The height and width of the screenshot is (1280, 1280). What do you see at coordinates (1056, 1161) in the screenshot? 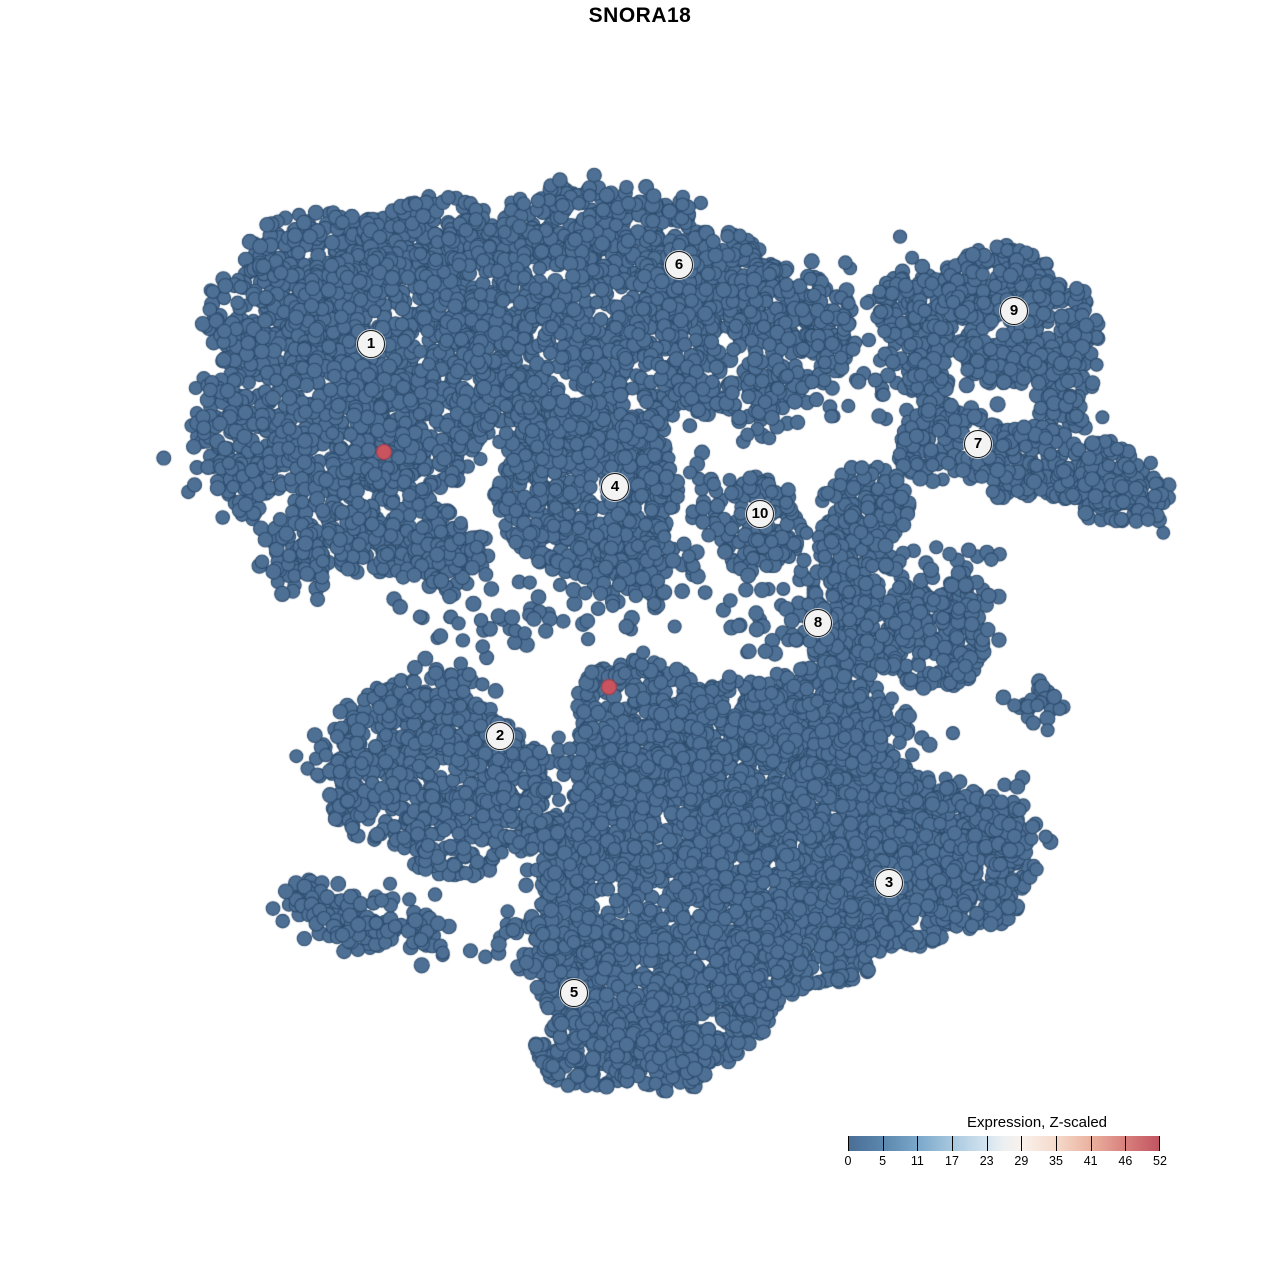
I see `legend-tick-label: 35` at bounding box center [1056, 1161].